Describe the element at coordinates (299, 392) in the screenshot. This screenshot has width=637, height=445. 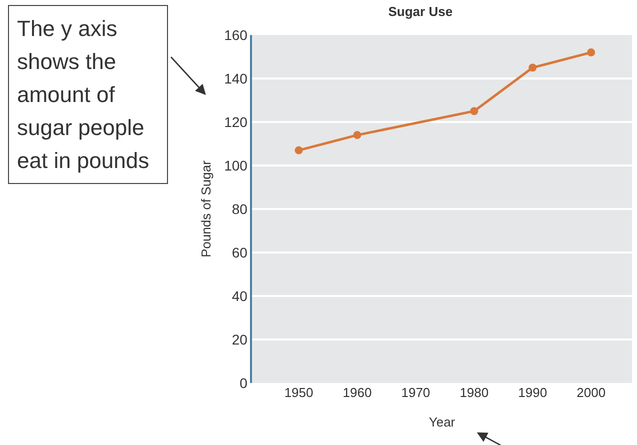
I see `x-tick-label: 1950` at that location.